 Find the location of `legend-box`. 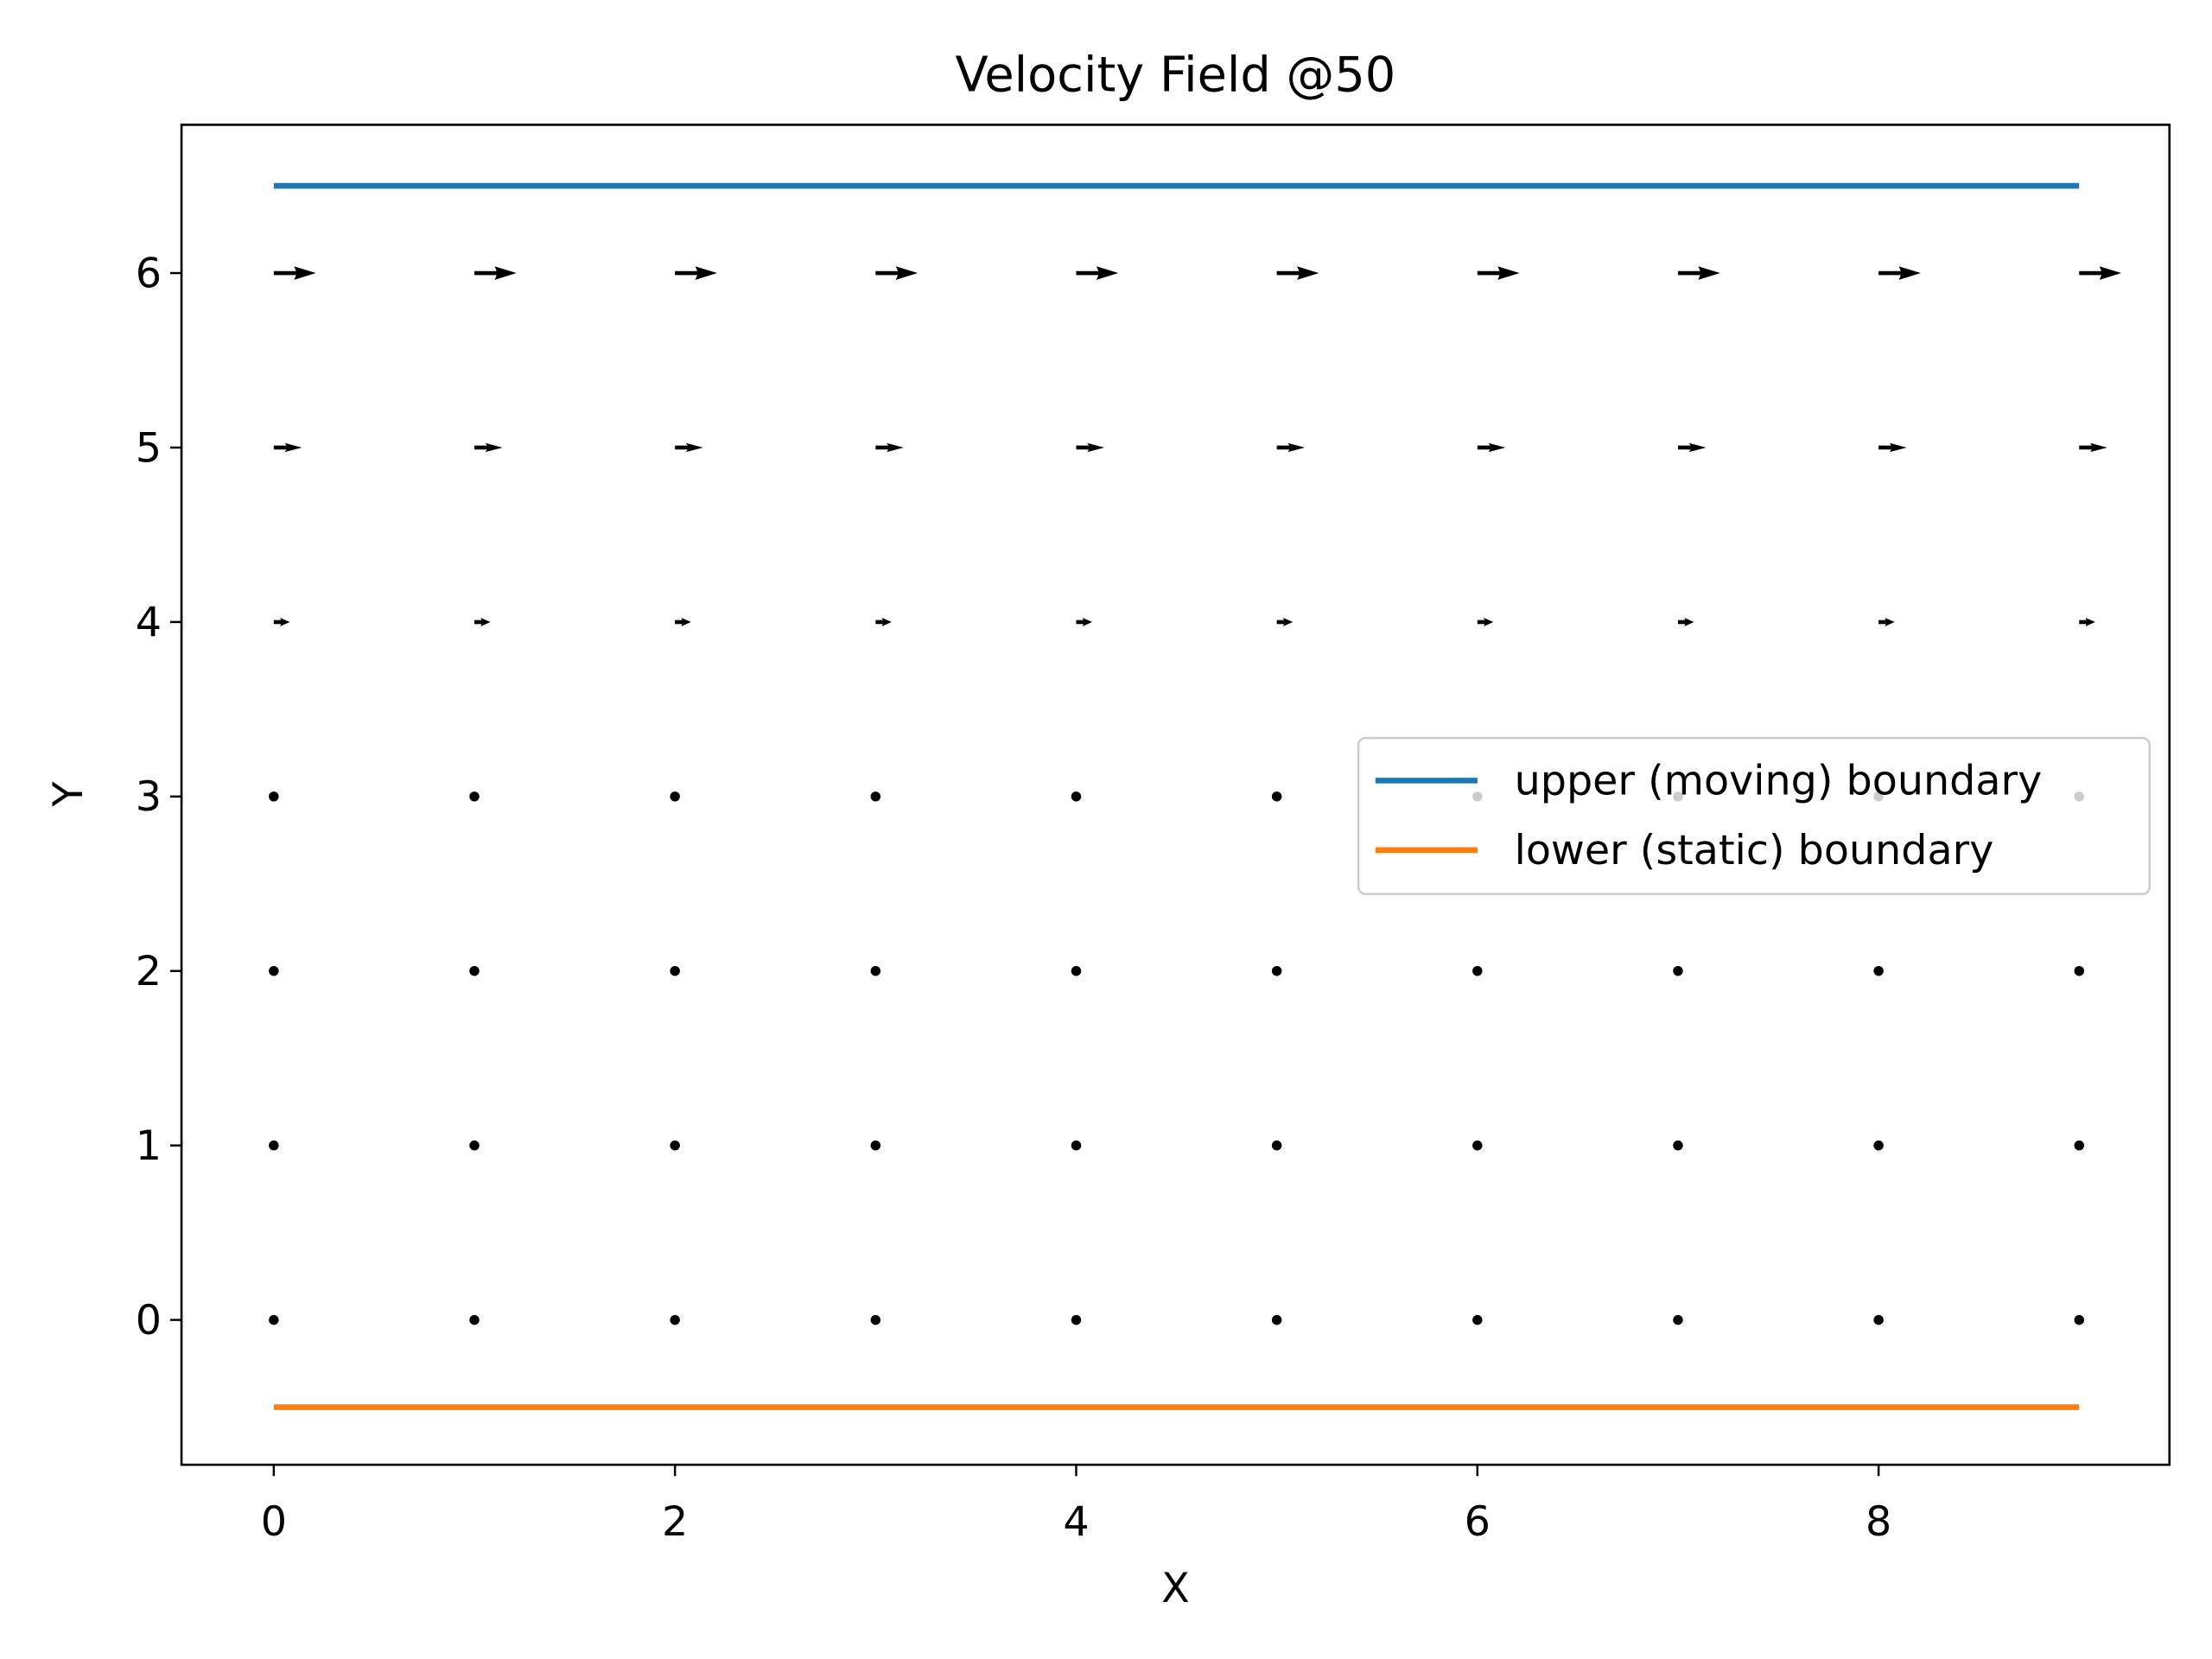

legend-box is located at coordinates (1754, 815).